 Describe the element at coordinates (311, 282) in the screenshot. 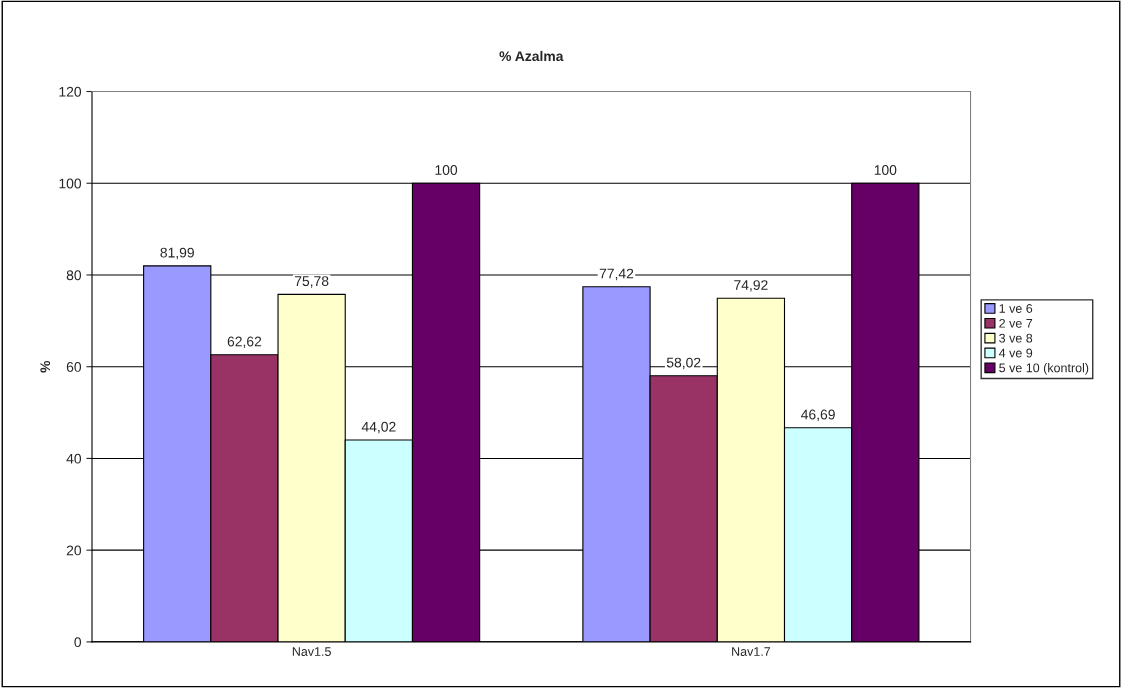

I see `data-label: 75,78` at that location.